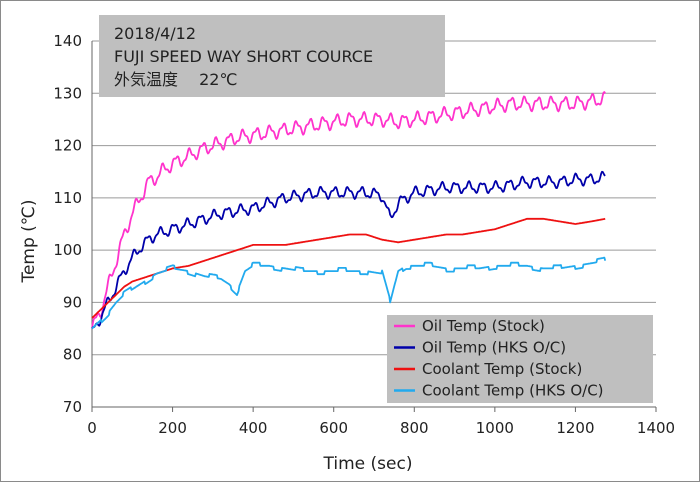 This screenshot has width=700, height=482. What do you see at coordinates (175, 79) in the screenshot?
I see `annotation-ambient-temp: 外気温度 22℃` at bounding box center [175, 79].